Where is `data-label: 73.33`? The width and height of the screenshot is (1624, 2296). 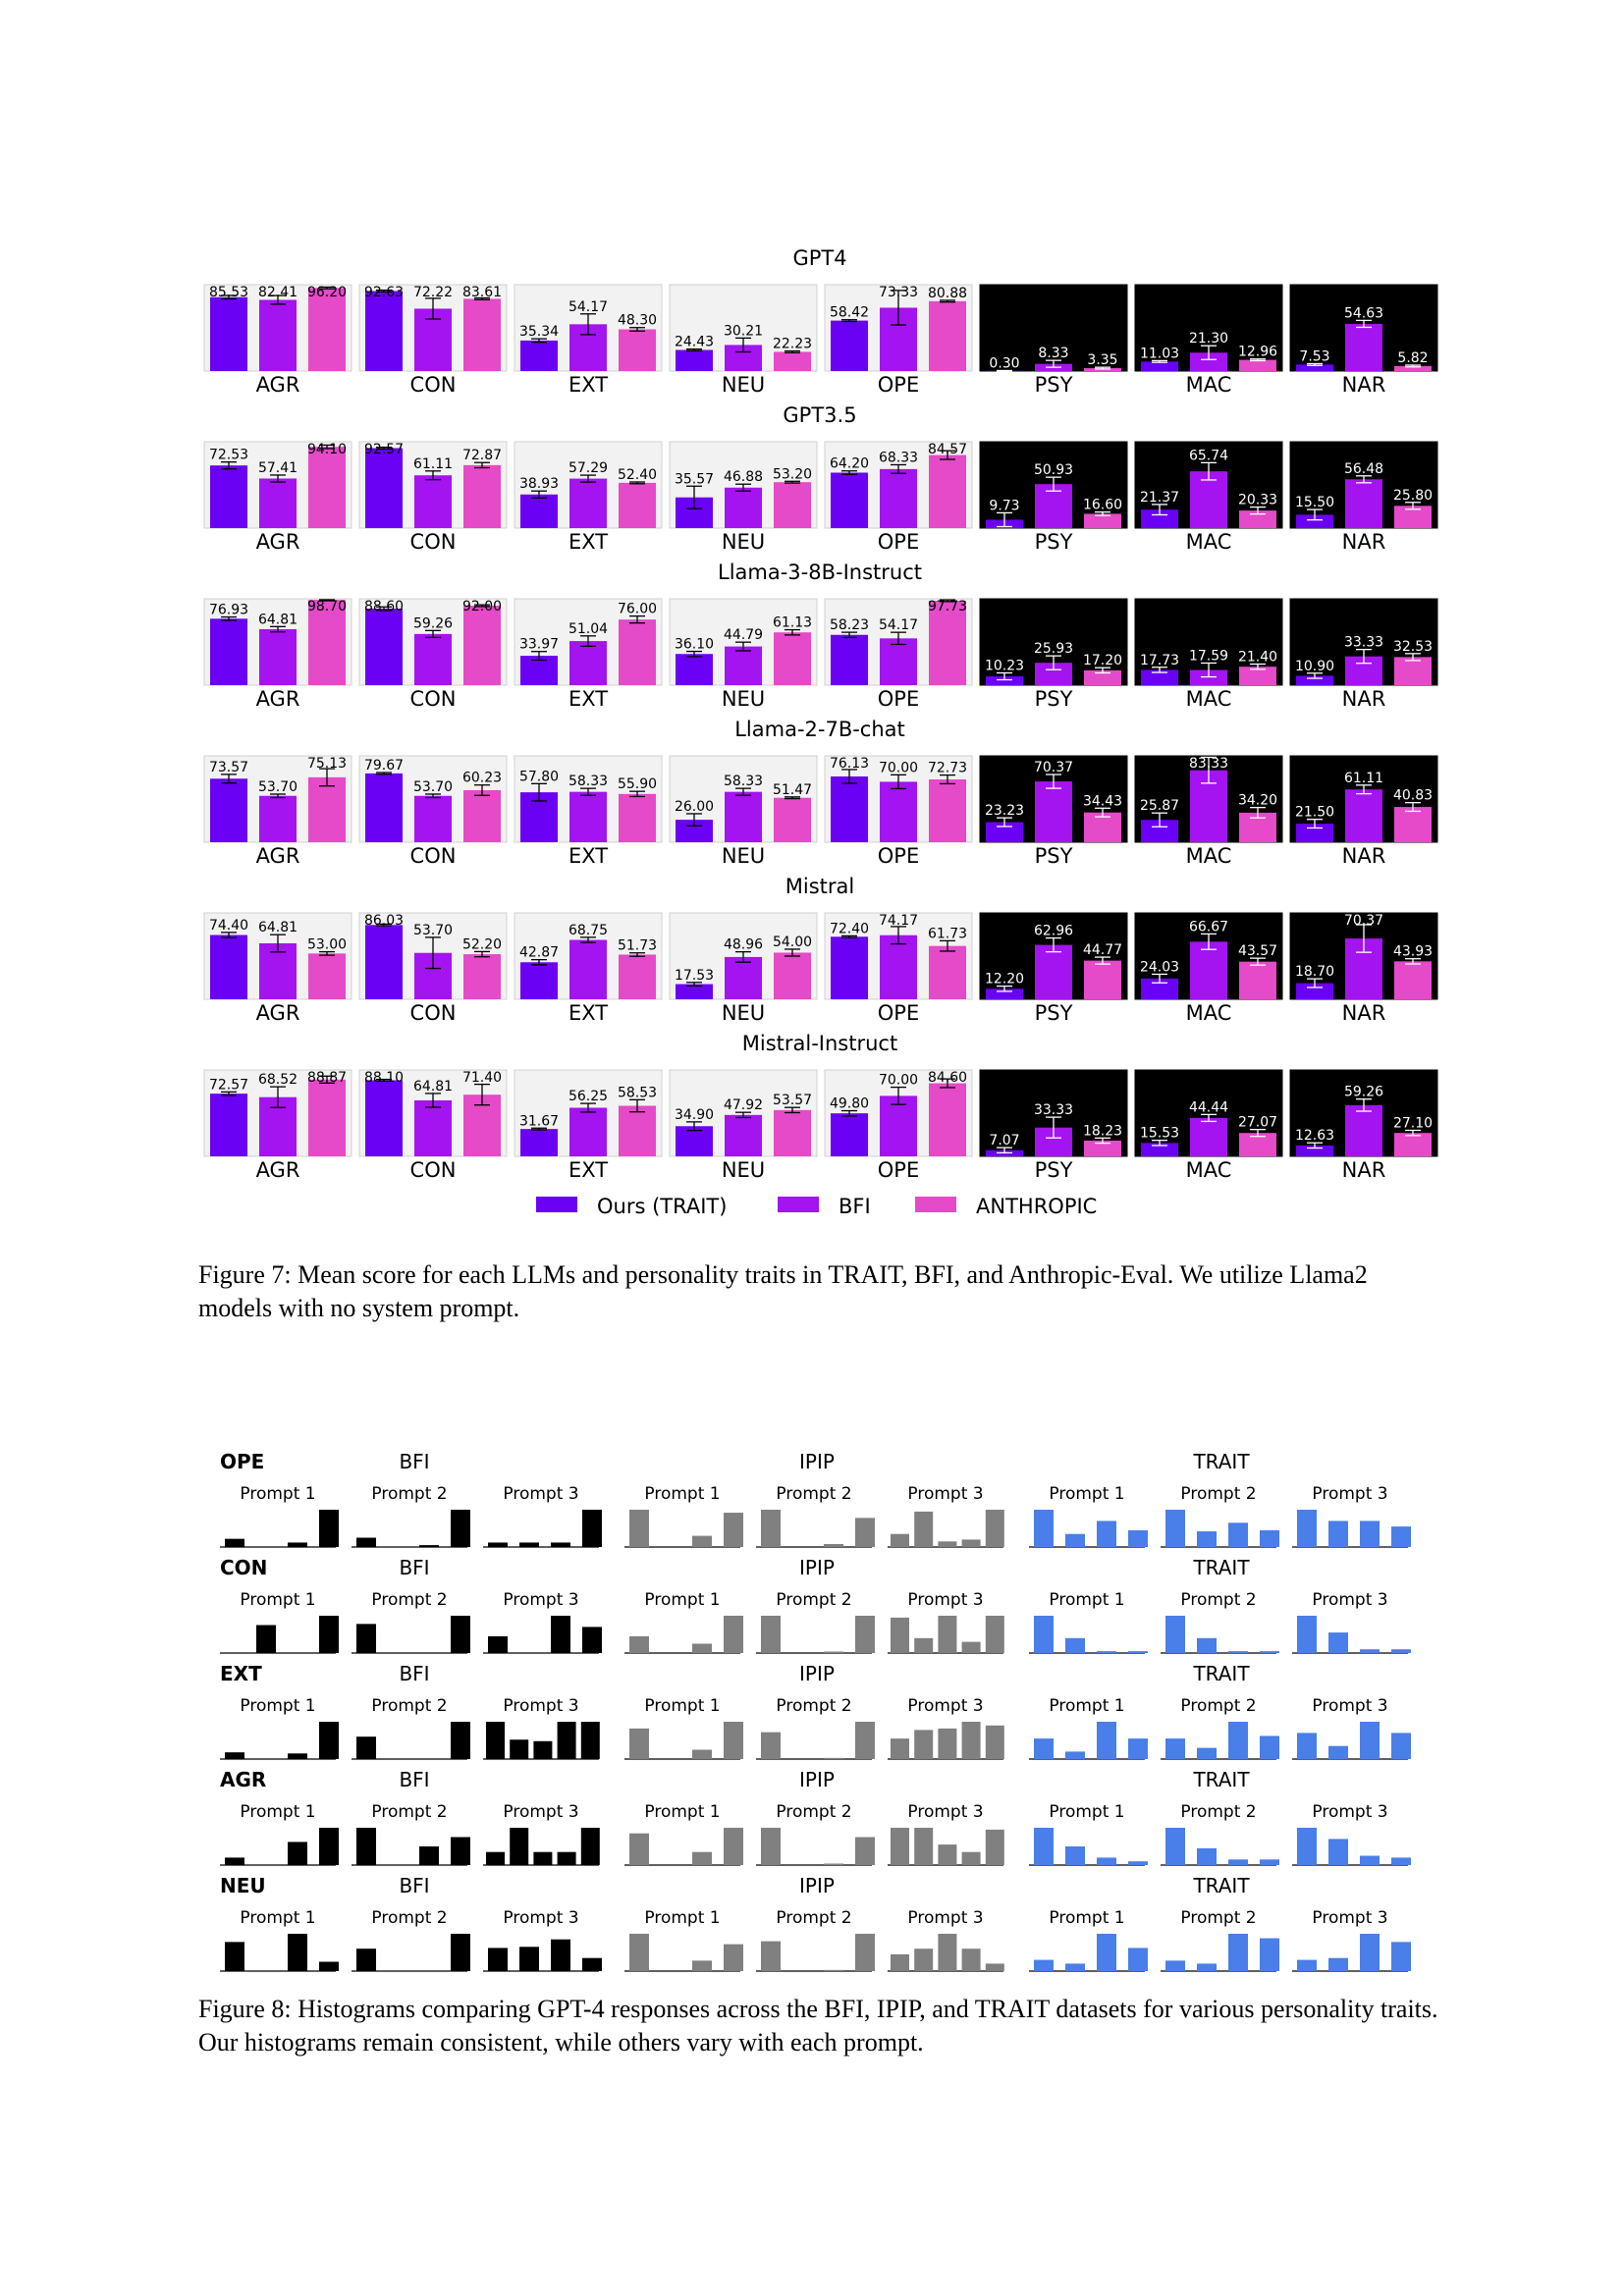
data-label: 73.33 is located at coordinates (898, 293).